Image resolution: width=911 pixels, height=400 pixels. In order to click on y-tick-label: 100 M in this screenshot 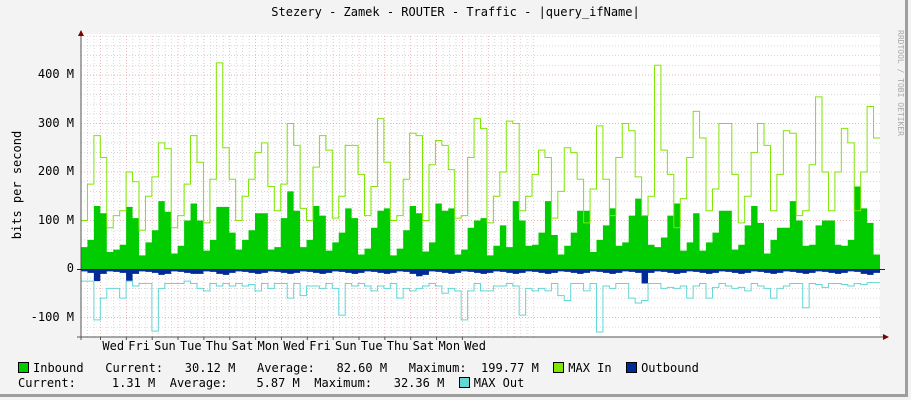, I will do `click(55, 219)`.